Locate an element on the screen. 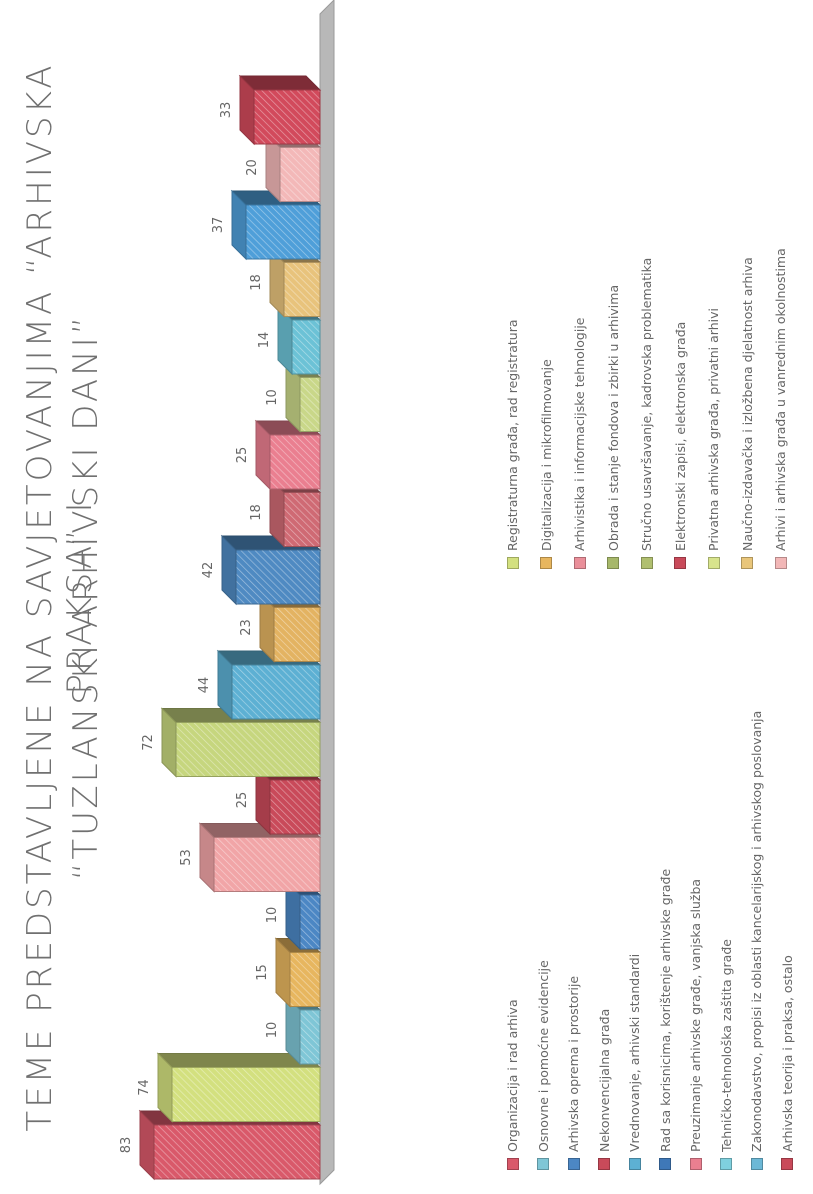 The image size is (813, 1194). legend-item: Digitalizacija i mikrofilmovanje is located at coordinates (546, 464).